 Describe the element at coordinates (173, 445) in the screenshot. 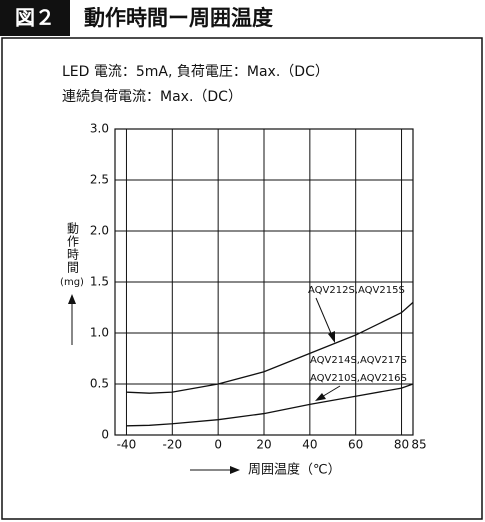

I see `x-tick-label: -20` at that location.